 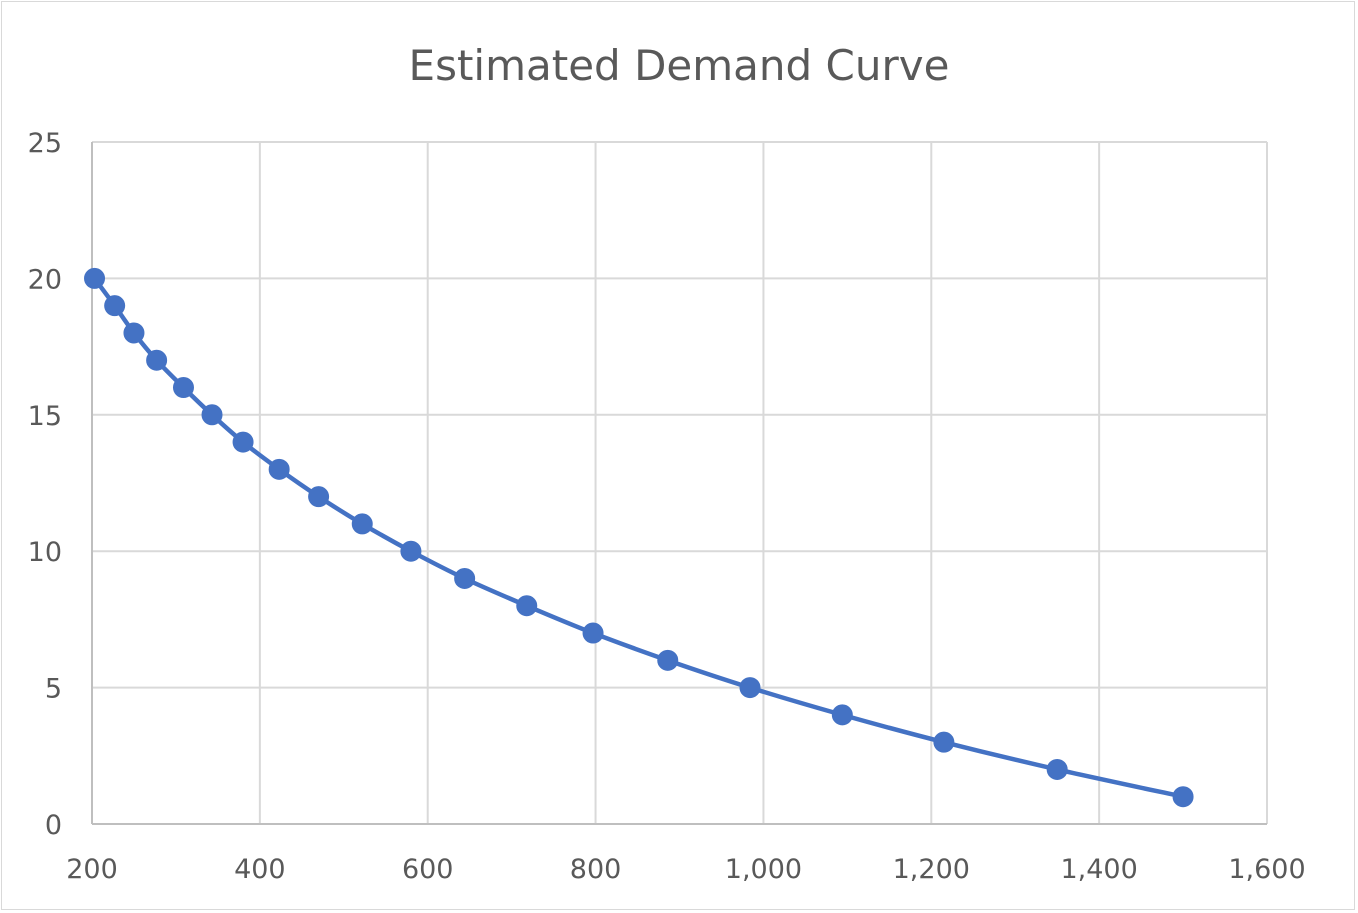 What do you see at coordinates (45, 552) in the screenshot?
I see `y-tick-label: 10` at bounding box center [45, 552].